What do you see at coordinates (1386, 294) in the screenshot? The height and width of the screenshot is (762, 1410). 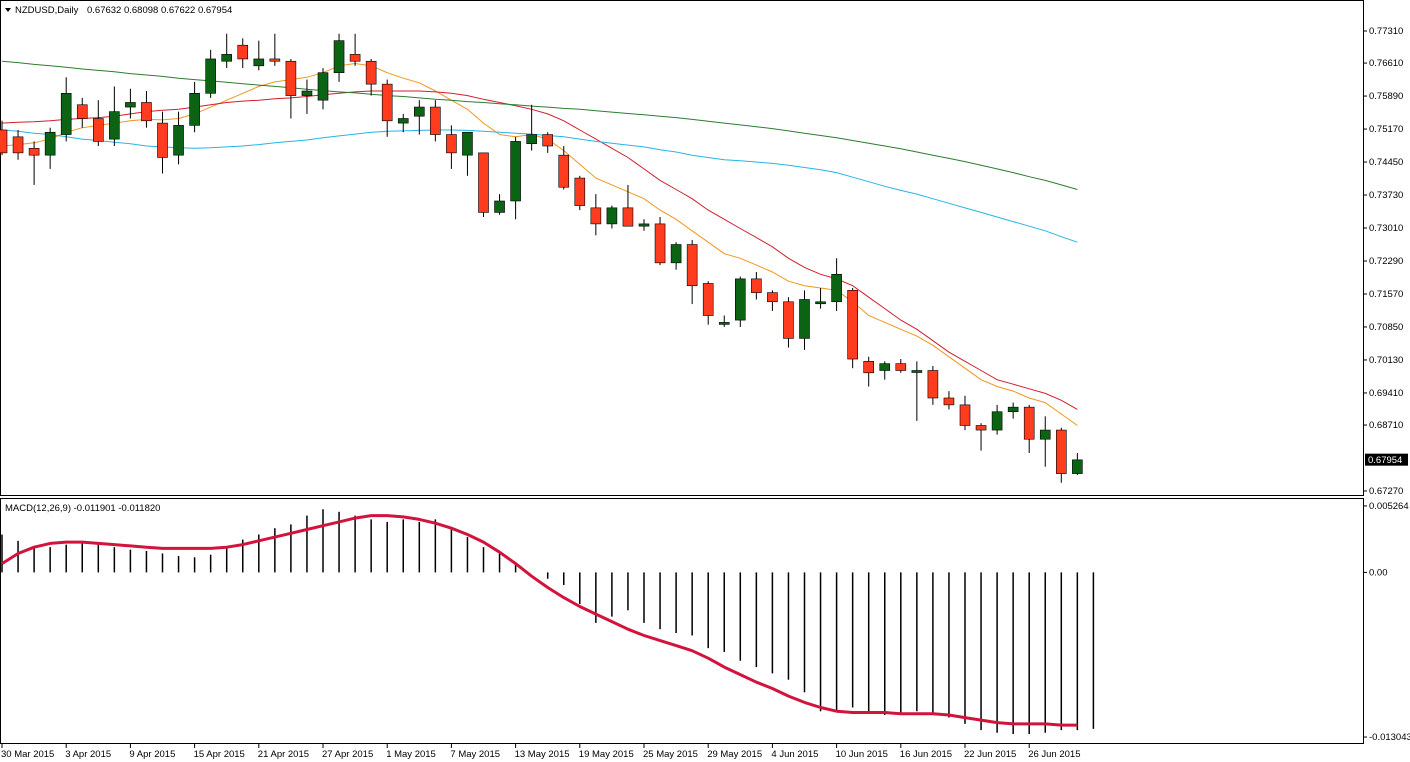 I see `price-tick-label: 0.71570` at bounding box center [1386, 294].